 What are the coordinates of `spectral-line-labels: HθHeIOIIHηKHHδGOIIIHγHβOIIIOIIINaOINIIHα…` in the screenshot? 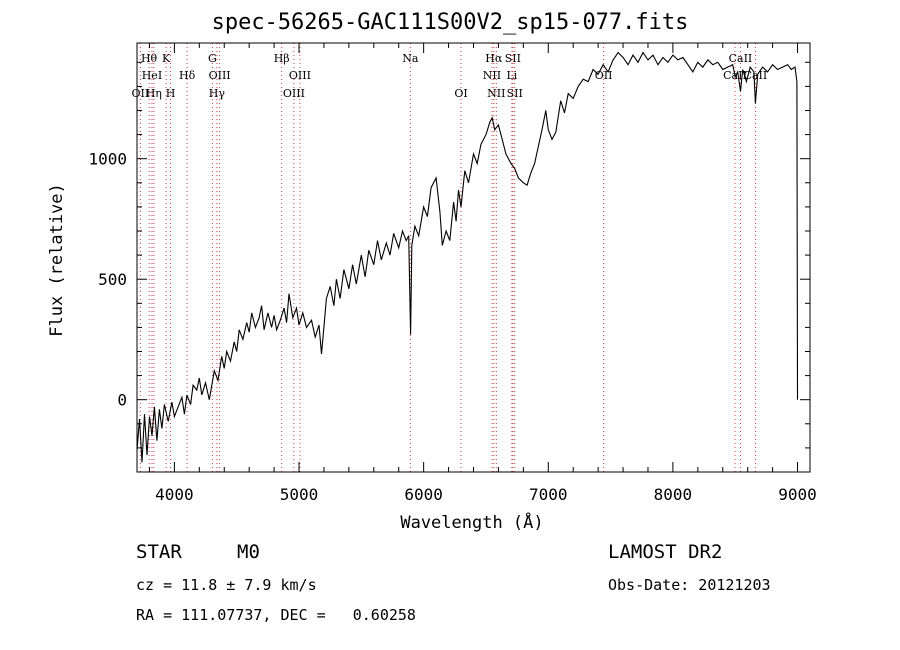 It's located at (450, 76).